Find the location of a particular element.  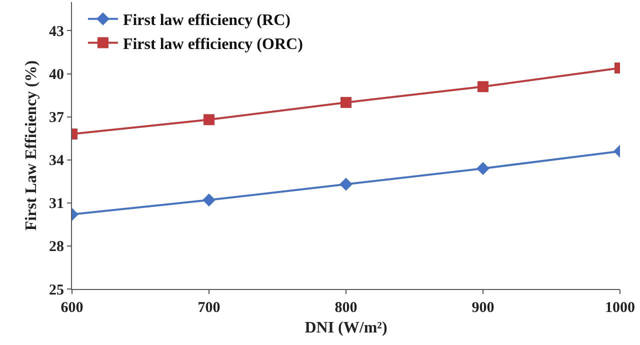

y-tick-label: 37 is located at coordinates (56, 118).